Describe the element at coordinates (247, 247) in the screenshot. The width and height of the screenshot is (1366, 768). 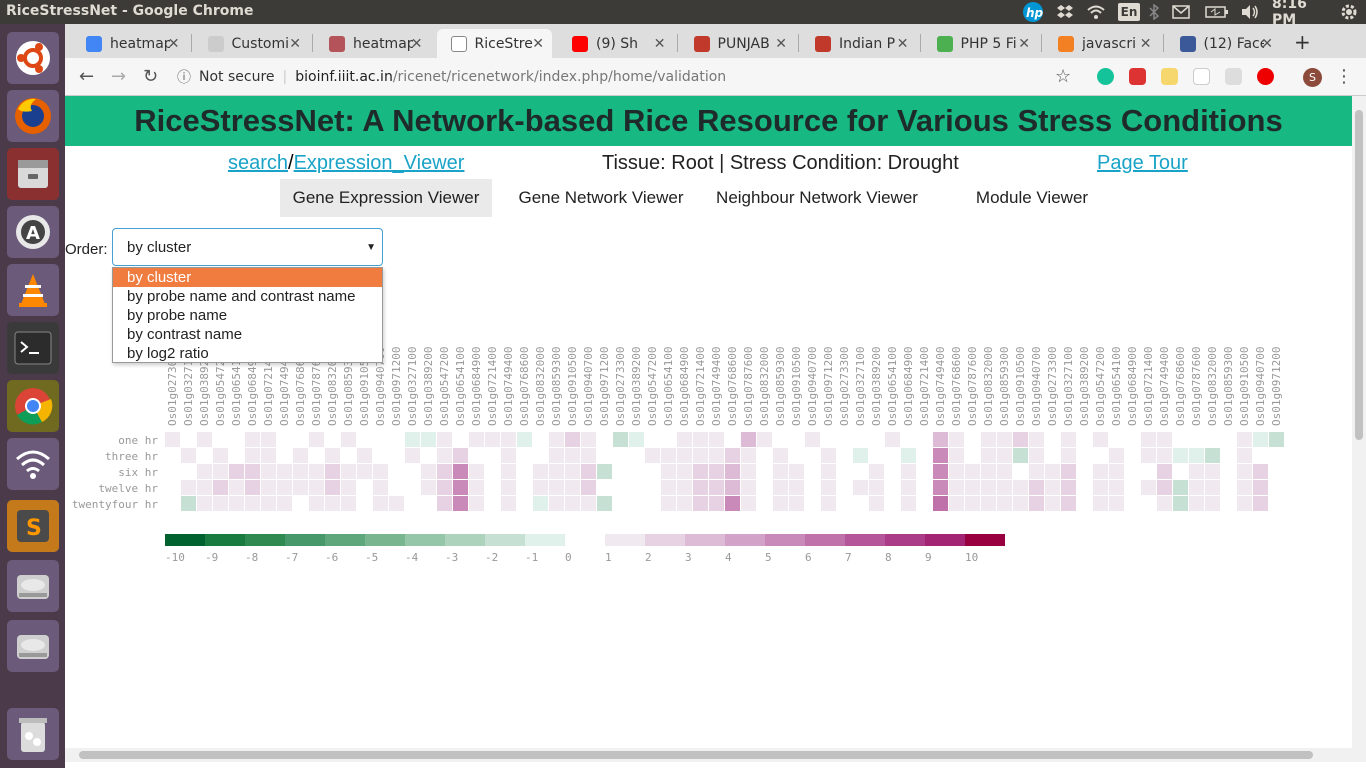
I see `order-select: by cluster ▼` at that location.